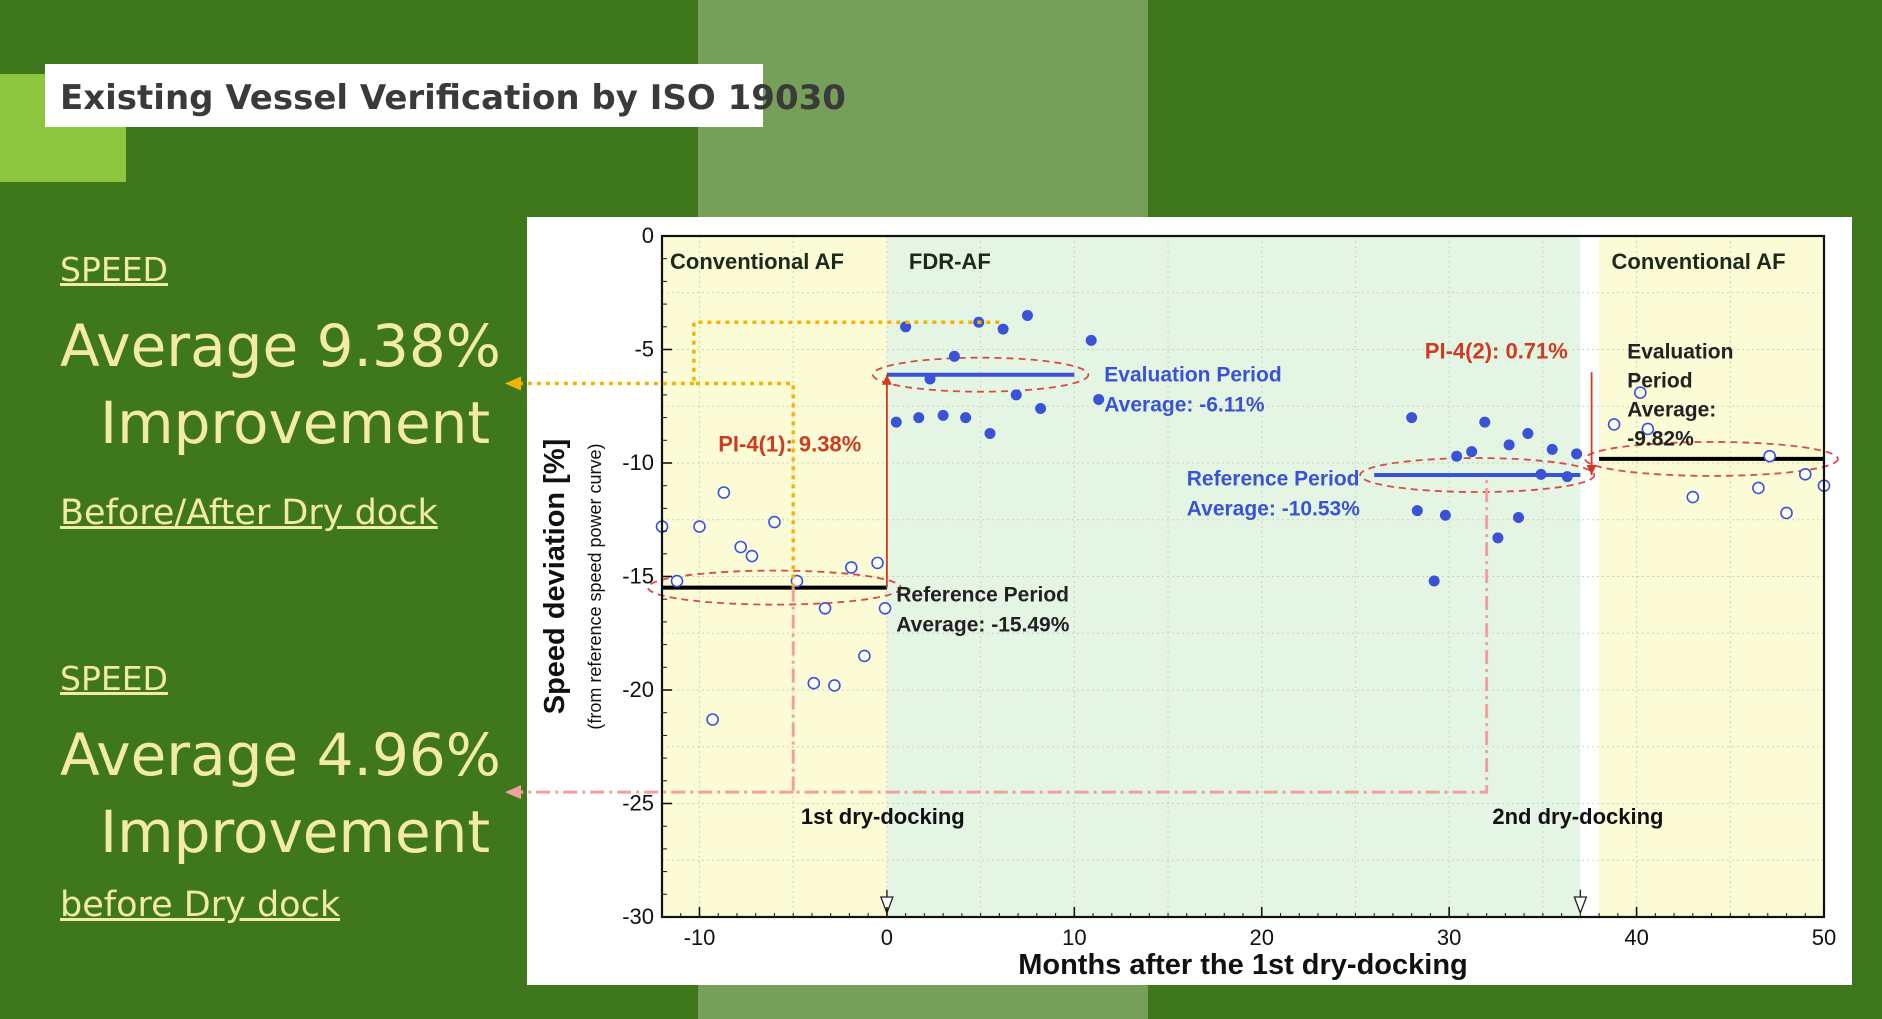 The image size is (1882, 1019). I want to click on pi-label: PI-4(1): 9.38%, so click(789, 444).